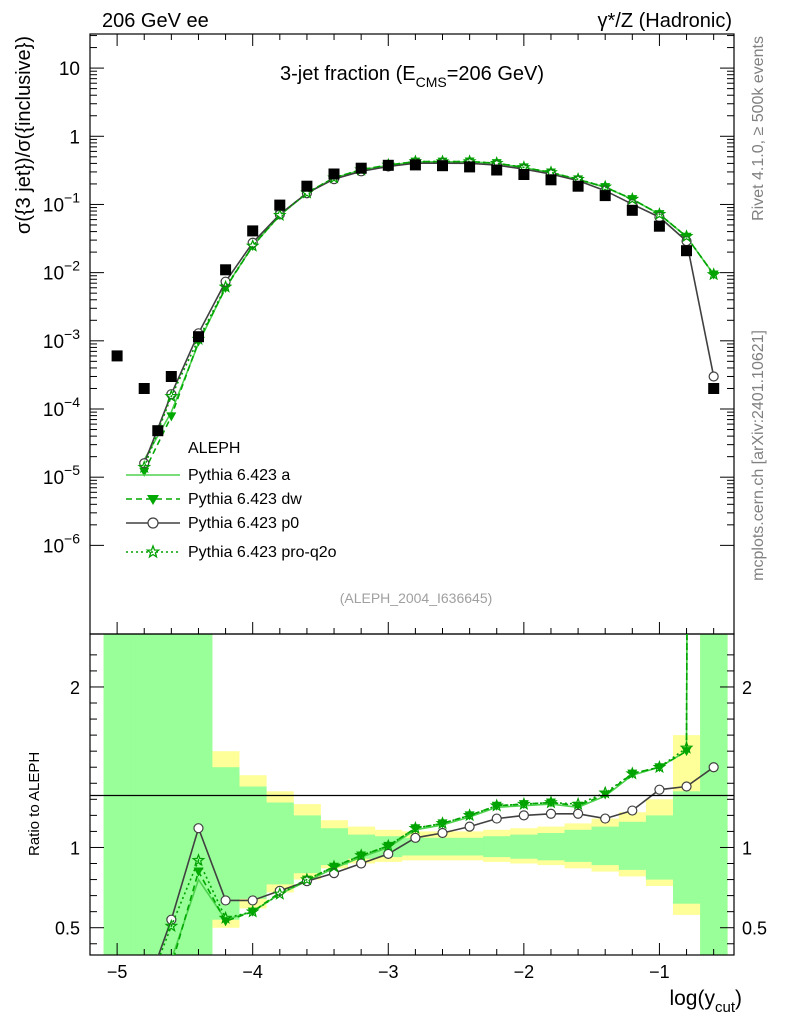  I want to click on y-tick-exp-6: −5, so click(72, 470).